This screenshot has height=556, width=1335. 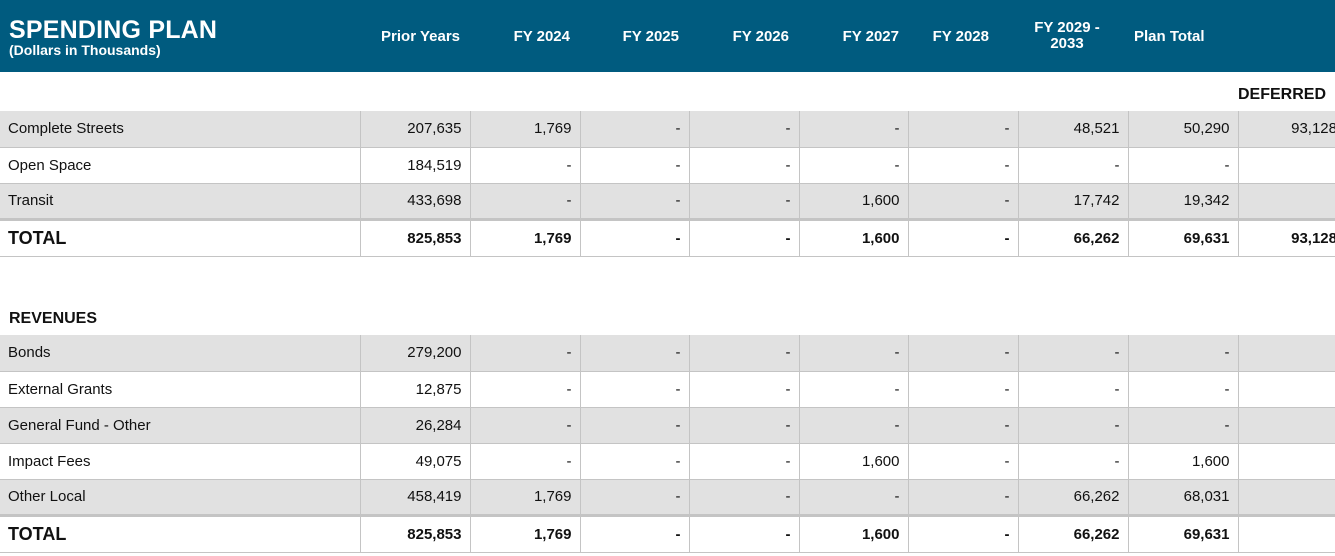 What do you see at coordinates (180, 353) in the screenshot?
I see `row-label: Bonds` at bounding box center [180, 353].